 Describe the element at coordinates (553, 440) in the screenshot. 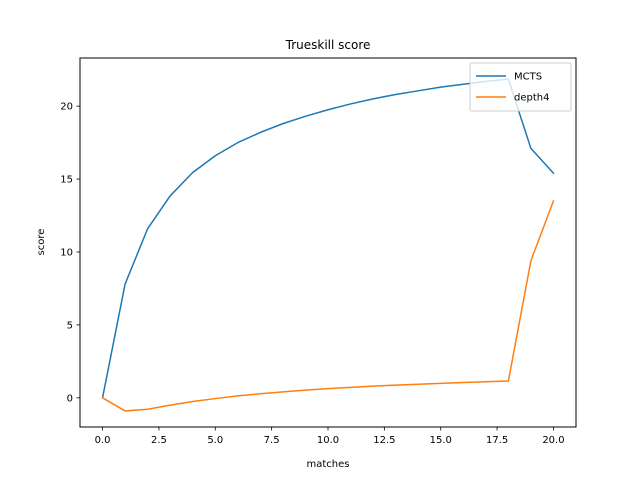

I see `x-tick-label: 20.0` at that location.